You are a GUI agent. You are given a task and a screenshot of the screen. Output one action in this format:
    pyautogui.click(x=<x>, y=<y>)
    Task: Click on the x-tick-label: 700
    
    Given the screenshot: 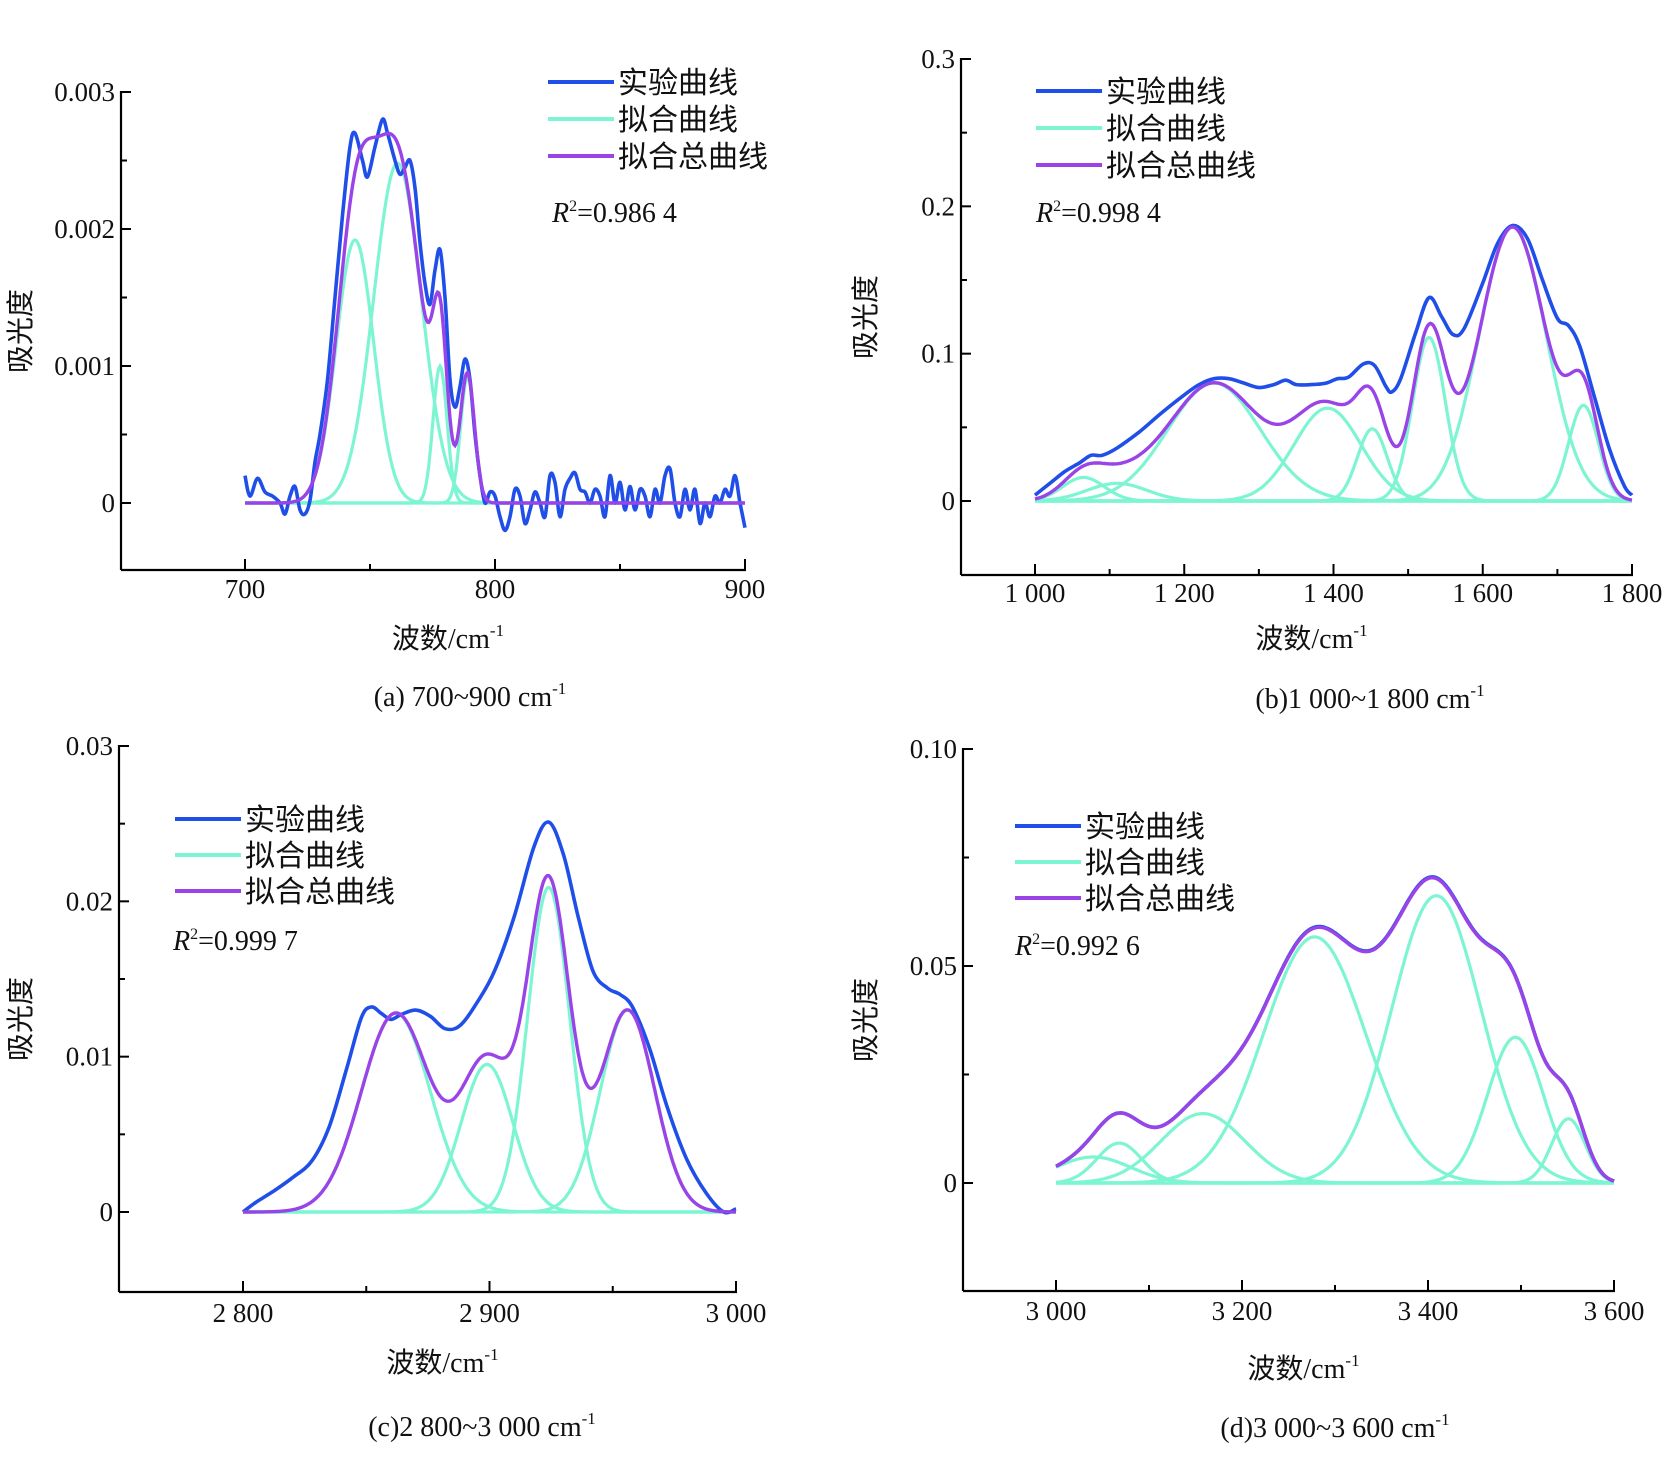 What is the action you would take?
    pyautogui.click(x=245, y=589)
    